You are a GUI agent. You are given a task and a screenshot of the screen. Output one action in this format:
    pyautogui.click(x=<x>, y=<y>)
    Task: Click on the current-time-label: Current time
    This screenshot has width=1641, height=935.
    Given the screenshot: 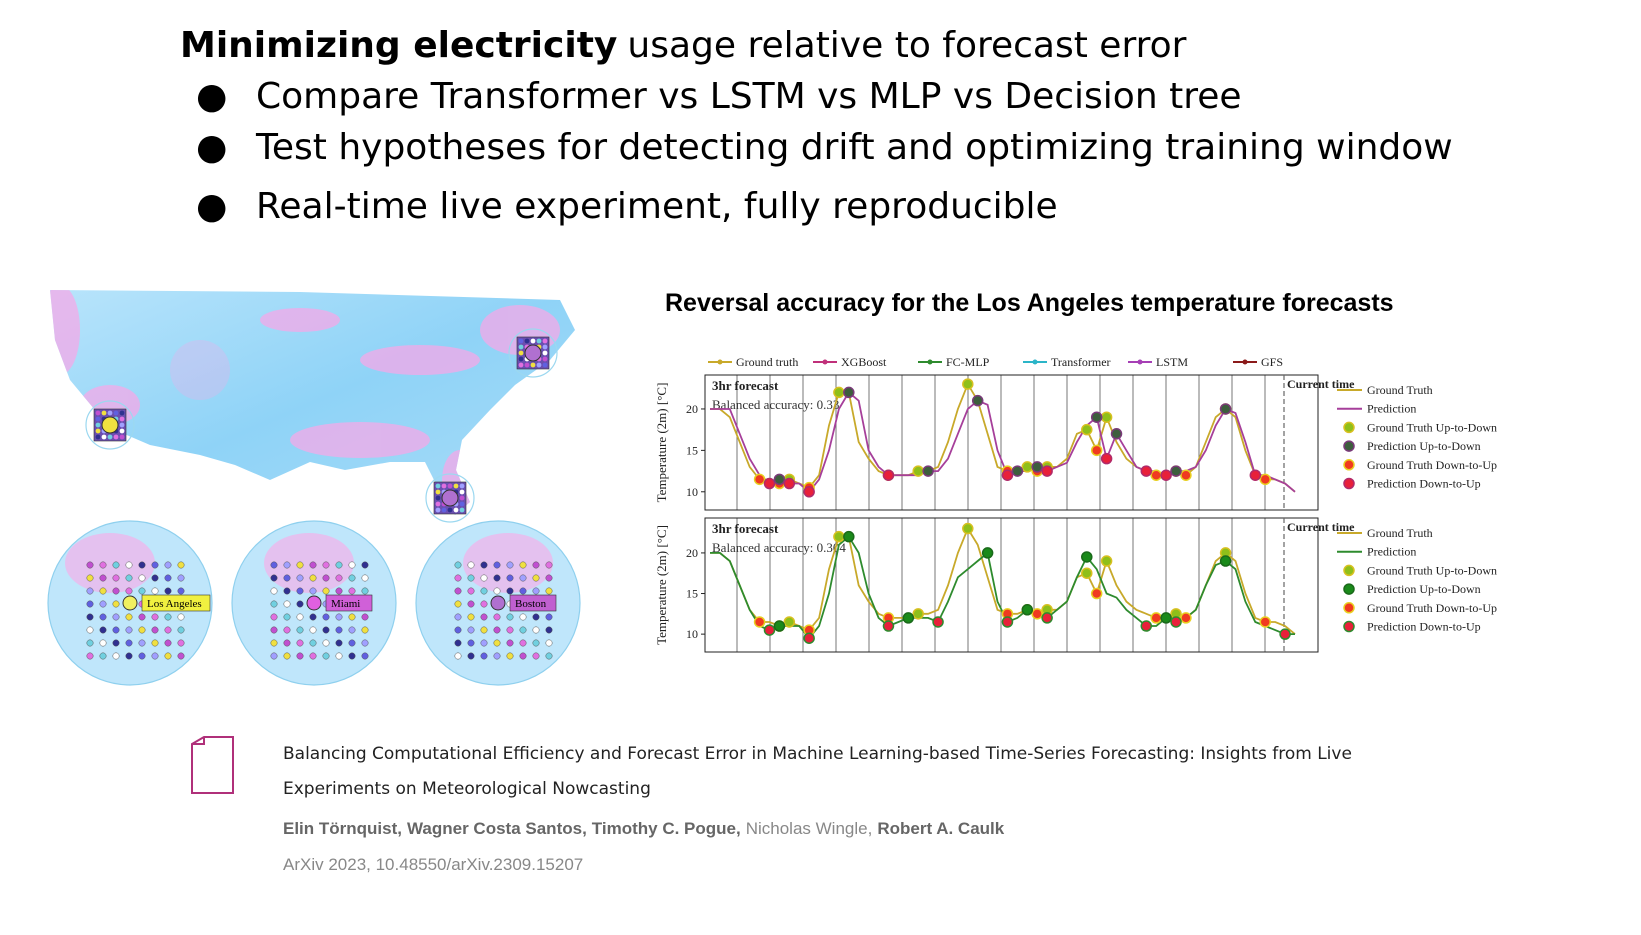 What is the action you would take?
    pyautogui.click(x=1321, y=384)
    